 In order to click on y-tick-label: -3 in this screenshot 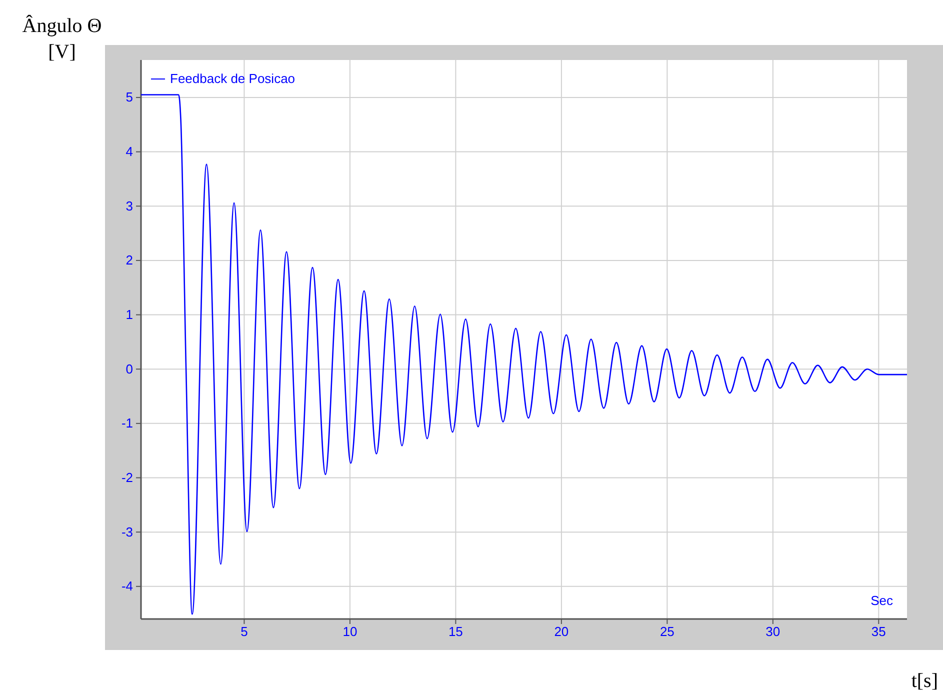, I will do `click(127, 532)`.